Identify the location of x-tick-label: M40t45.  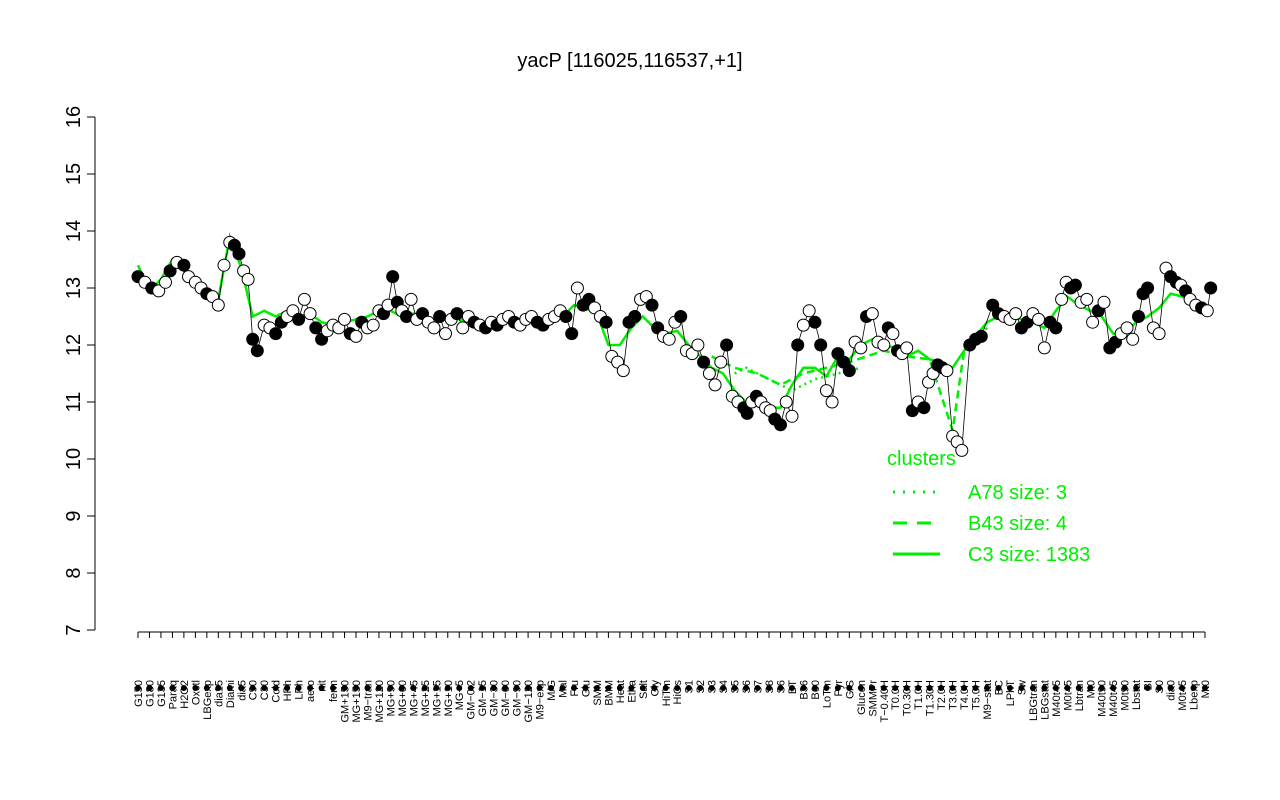
(1114, 698).